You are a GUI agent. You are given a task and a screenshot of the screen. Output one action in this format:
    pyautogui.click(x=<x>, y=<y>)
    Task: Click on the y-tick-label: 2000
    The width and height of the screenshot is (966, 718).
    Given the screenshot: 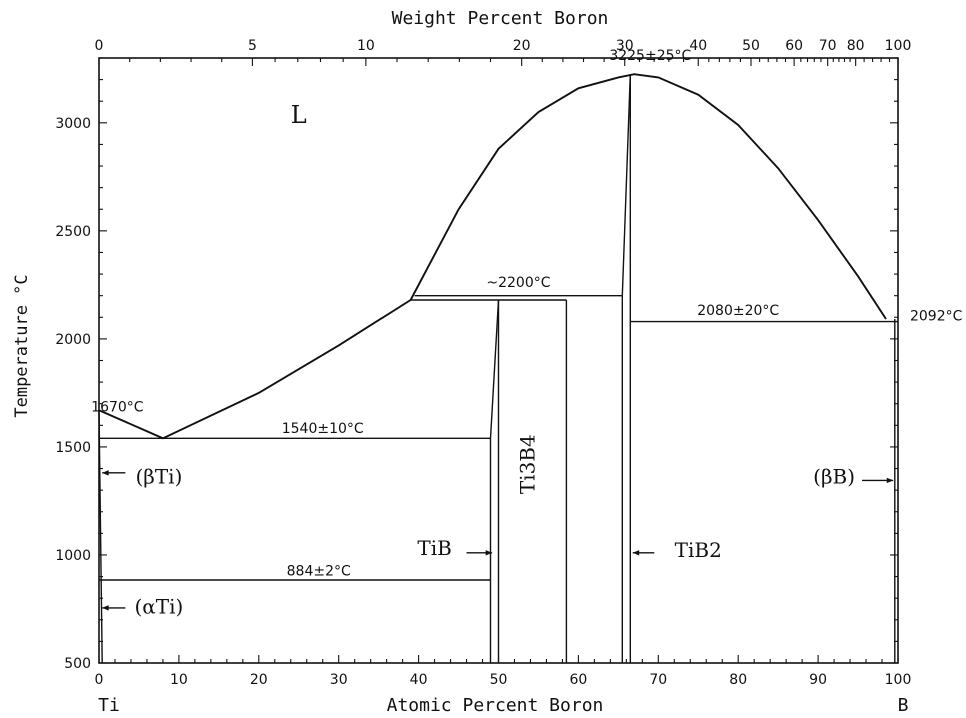 What is the action you would take?
    pyautogui.click(x=73, y=340)
    